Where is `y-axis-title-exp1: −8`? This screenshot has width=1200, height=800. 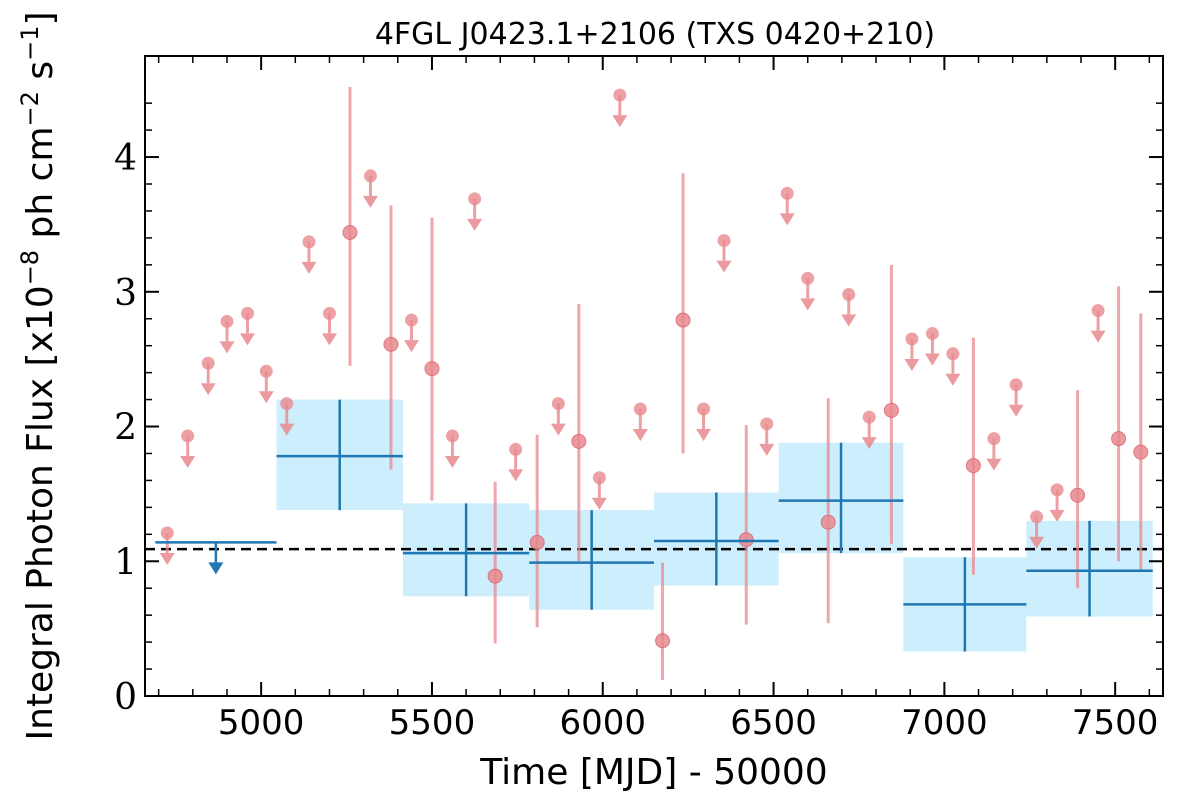 y-axis-title-exp1: −8 is located at coordinates (30, 267).